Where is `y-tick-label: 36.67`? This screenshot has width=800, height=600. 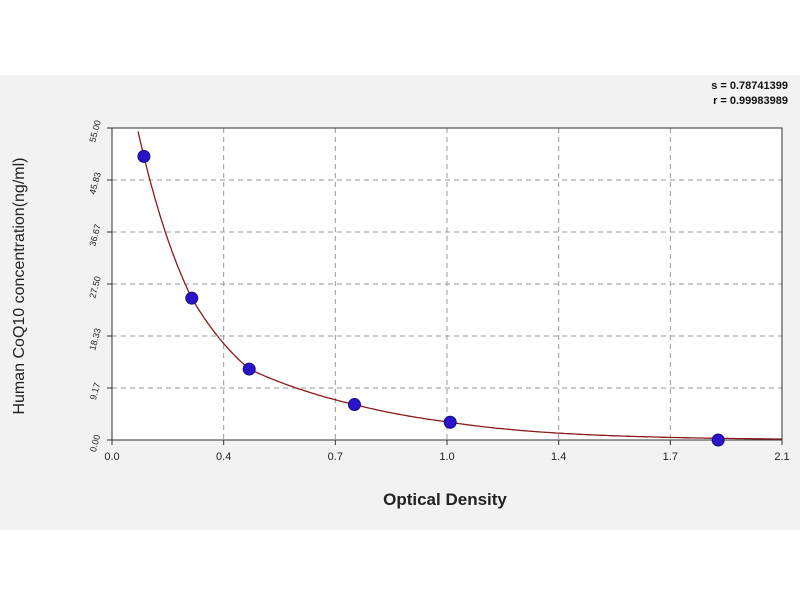 y-tick-label: 36.67 is located at coordinates (94, 235).